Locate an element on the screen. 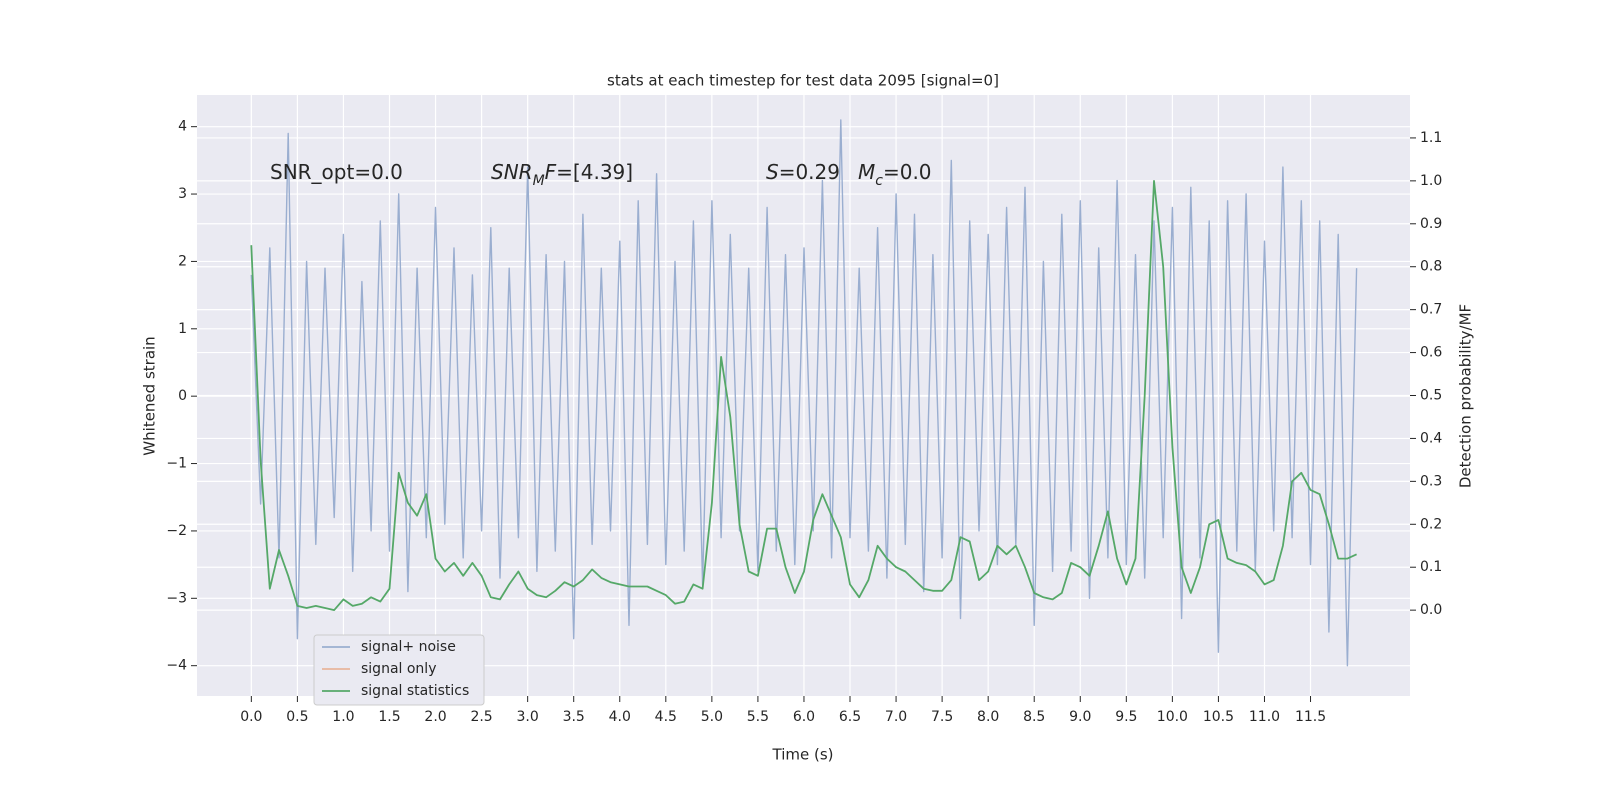 The width and height of the screenshot is (1600, 800). annotation-part: F is located at coordinates (551, 172).